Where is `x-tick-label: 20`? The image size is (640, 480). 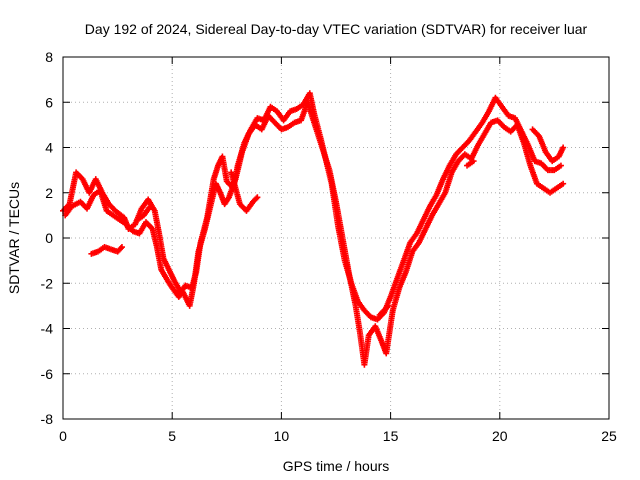
x-tick-label: 20 is located at coordinates (500, 436).